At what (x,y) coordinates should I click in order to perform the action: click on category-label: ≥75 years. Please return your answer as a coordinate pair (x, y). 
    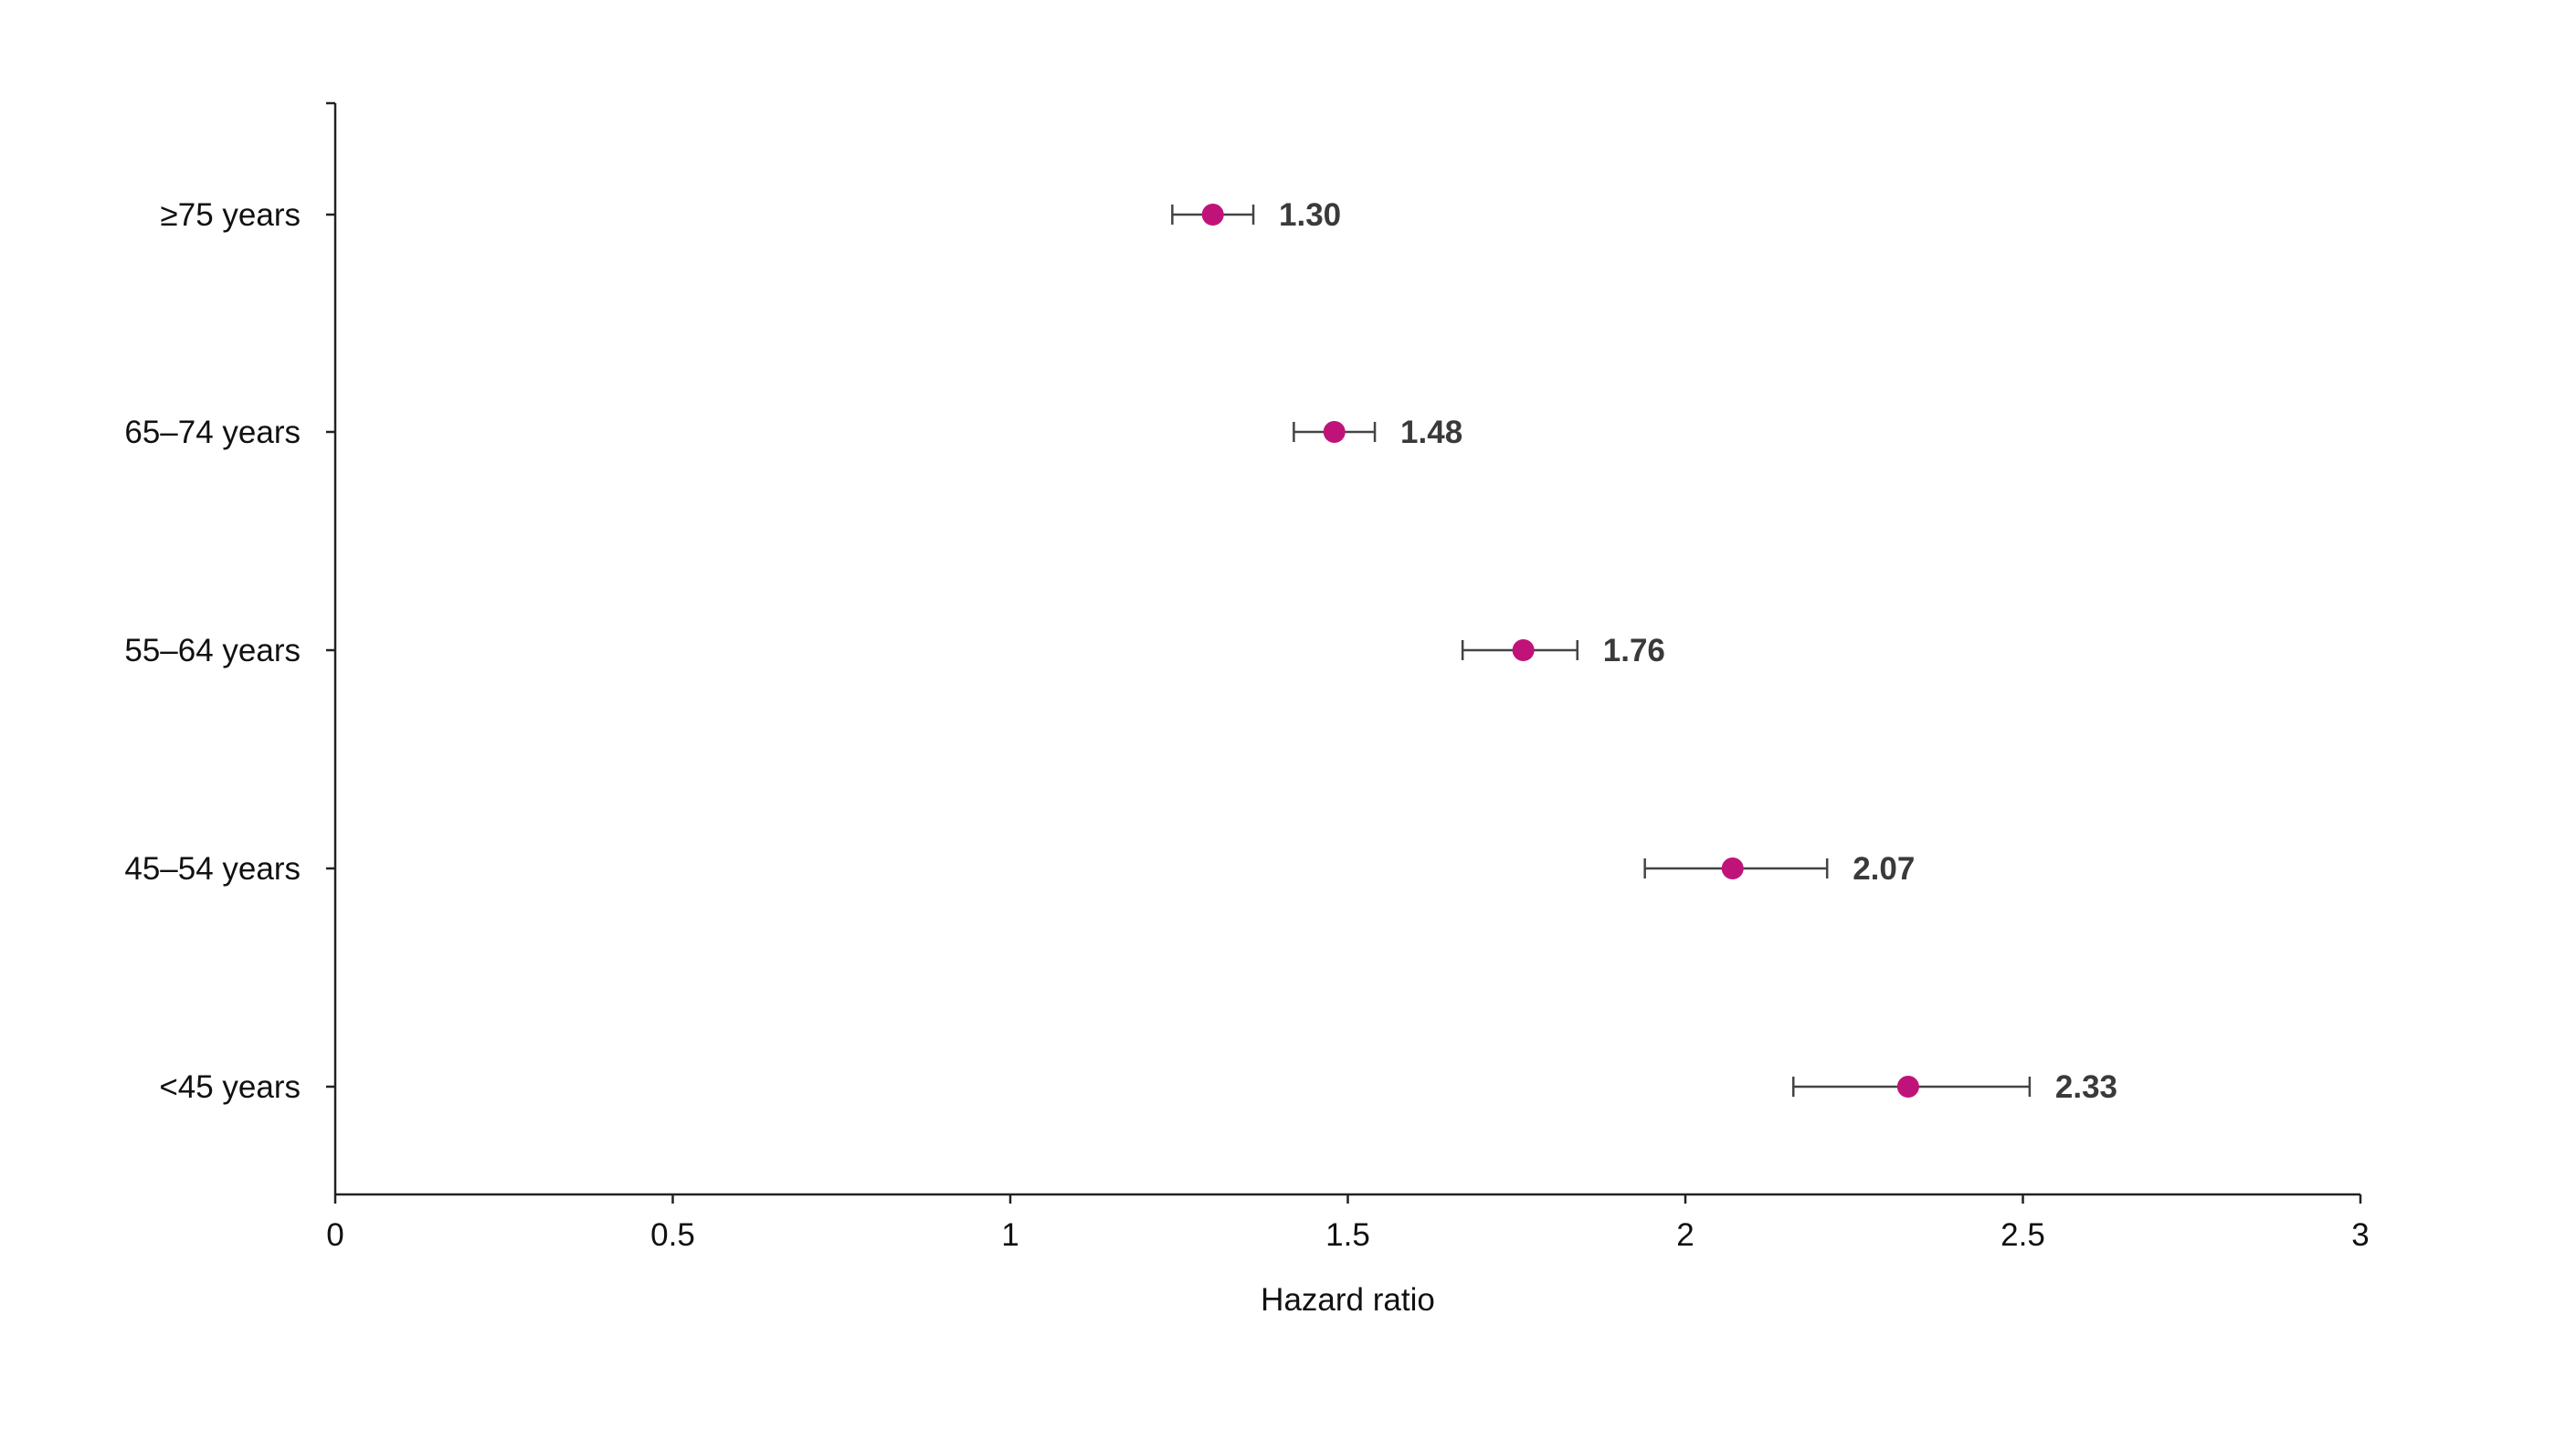
    Looking at the image, I should click on (231, 215).